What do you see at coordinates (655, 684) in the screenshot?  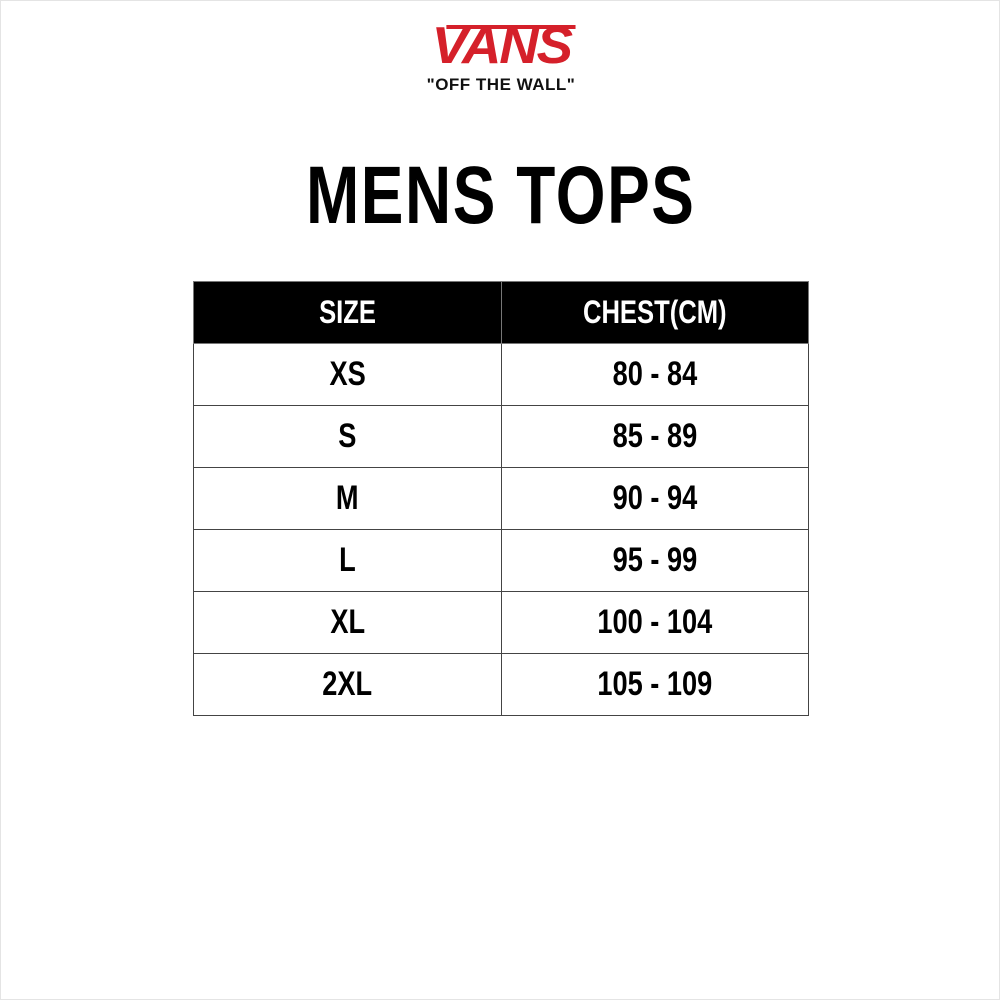 I see `chest-cell: 105 - 109` at bounding box center [655, 684].